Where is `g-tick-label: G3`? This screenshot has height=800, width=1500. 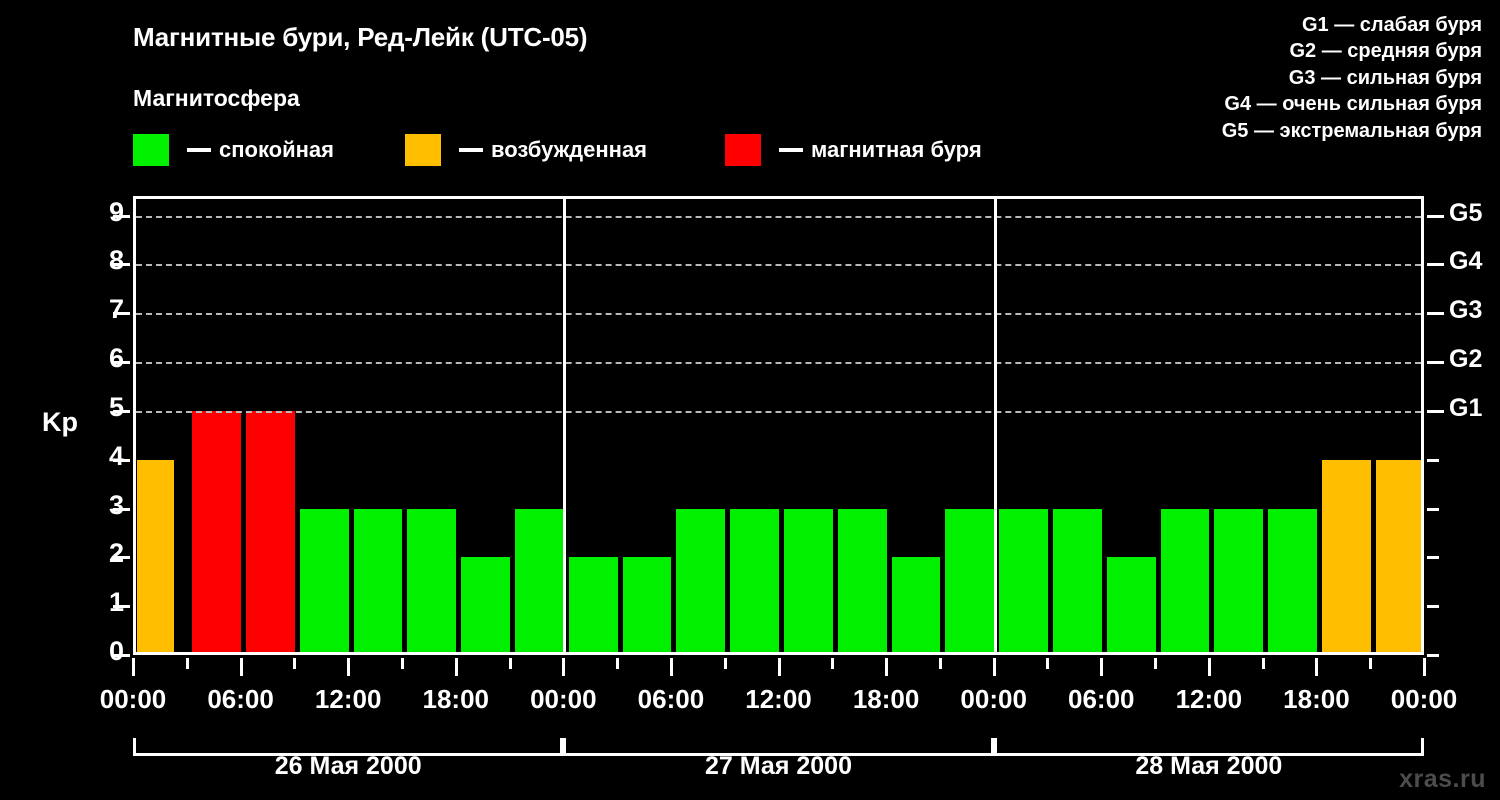
g-tick-label: G3 is located at coordinates (1466, 310).